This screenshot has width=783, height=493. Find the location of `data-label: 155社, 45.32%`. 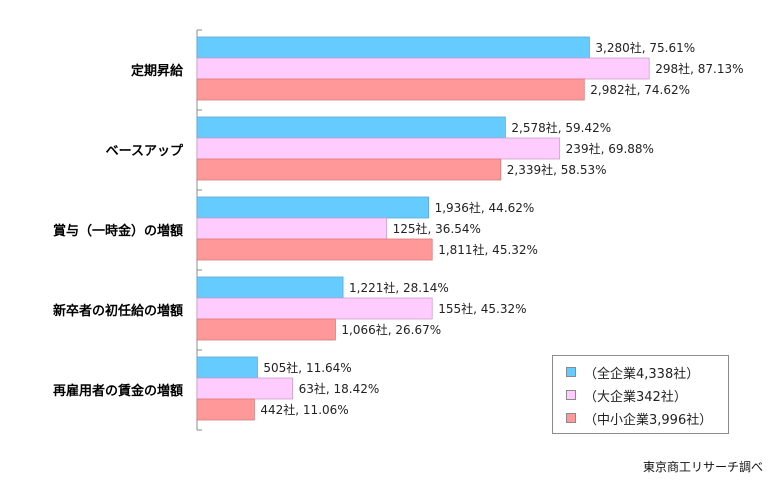

data-label: 155社, 45.32% is located at coordinates (482, 308).